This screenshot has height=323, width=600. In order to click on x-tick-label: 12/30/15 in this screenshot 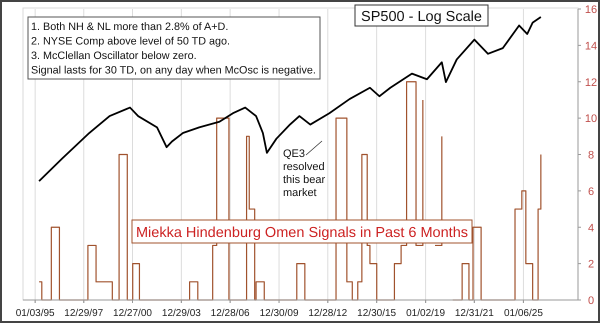, I will do `click(377, 313)`.